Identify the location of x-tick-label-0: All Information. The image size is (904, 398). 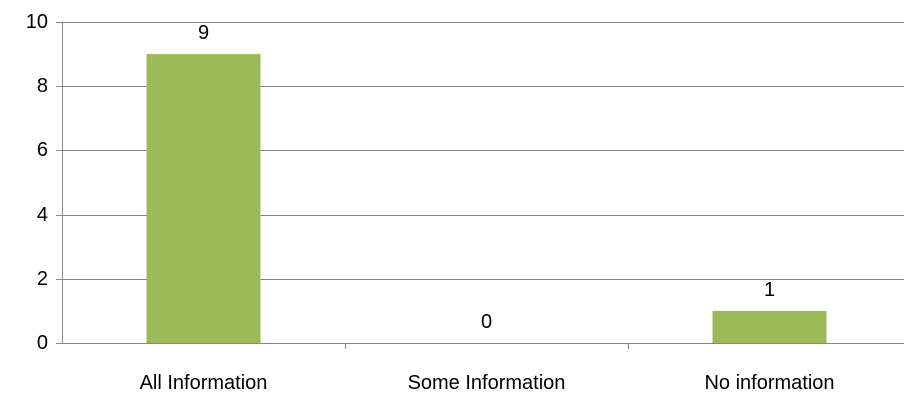
(204, 383).